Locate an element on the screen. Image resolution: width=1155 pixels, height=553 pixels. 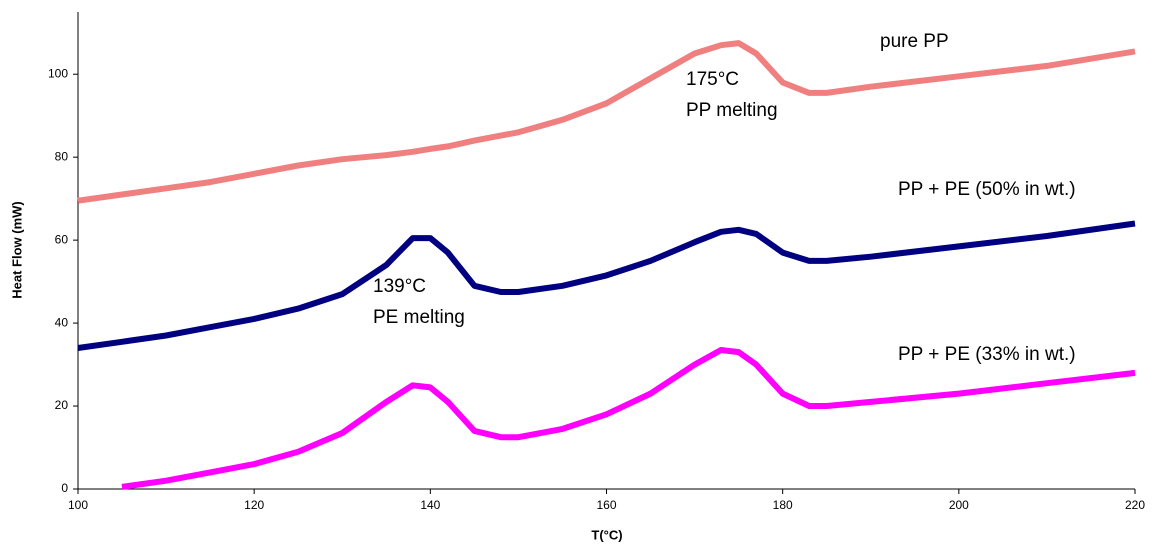
y-tick-label: 60 is located at coordinates (62, 239).